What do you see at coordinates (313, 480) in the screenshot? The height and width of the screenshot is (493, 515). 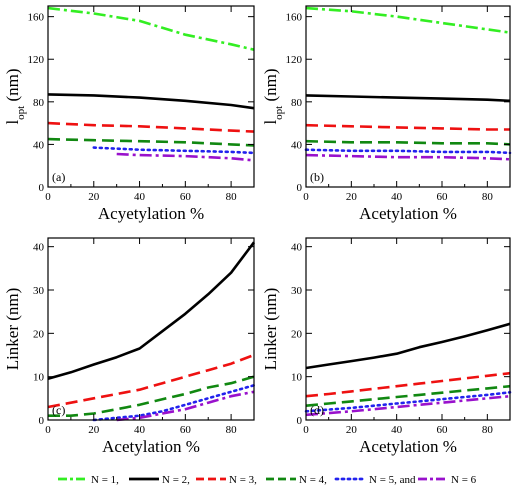 I see `legend-label-n4: N = 4,` at bounding box center [313, 480].